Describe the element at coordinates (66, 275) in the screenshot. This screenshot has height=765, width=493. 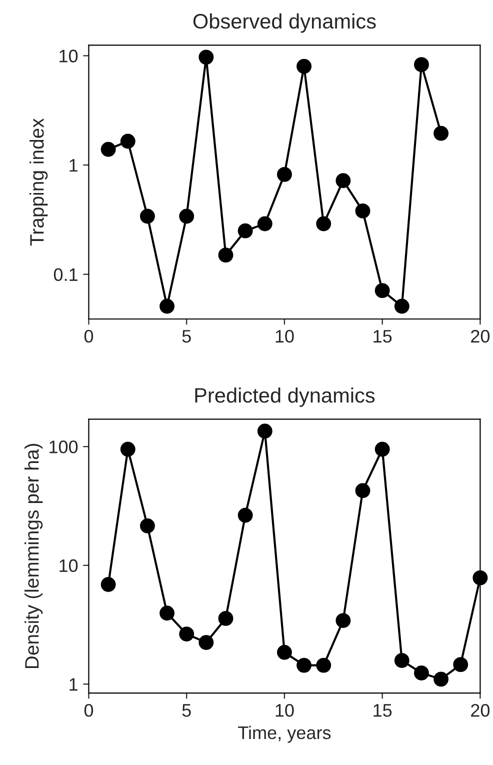
I see `y-tick-label: 0.1` at that location.